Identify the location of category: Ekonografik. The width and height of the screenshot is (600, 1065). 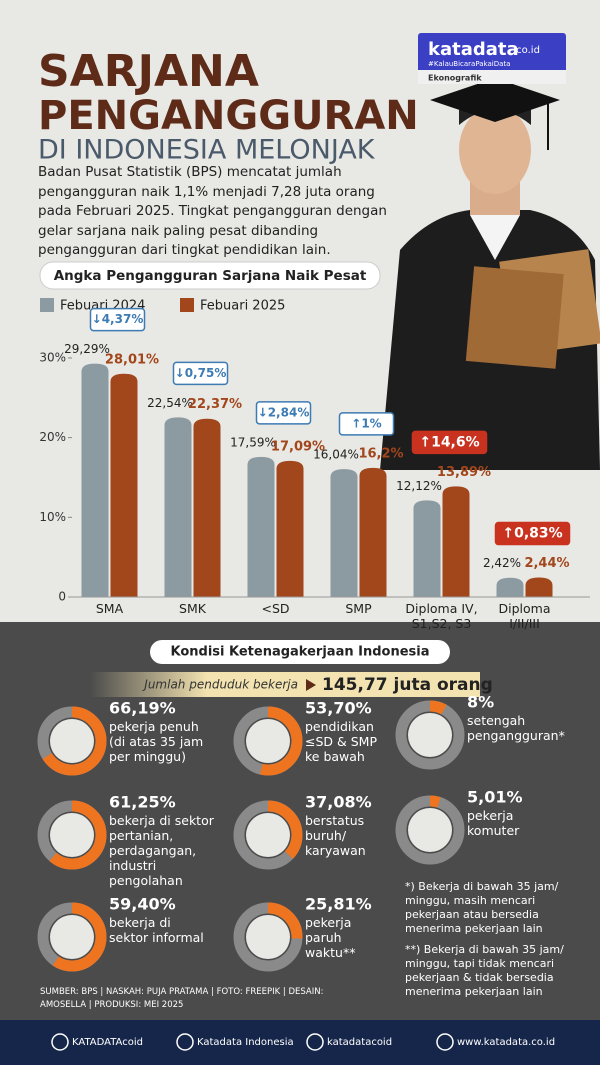
(455, 78).